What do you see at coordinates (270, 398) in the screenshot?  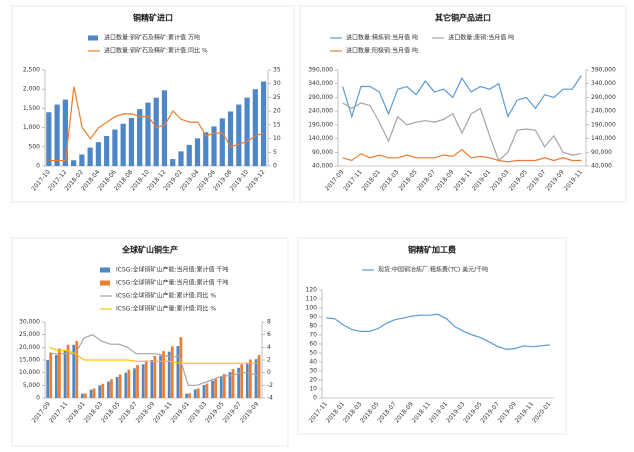 I see `y2-tick-label: -4` at bounding box center [270, 398].